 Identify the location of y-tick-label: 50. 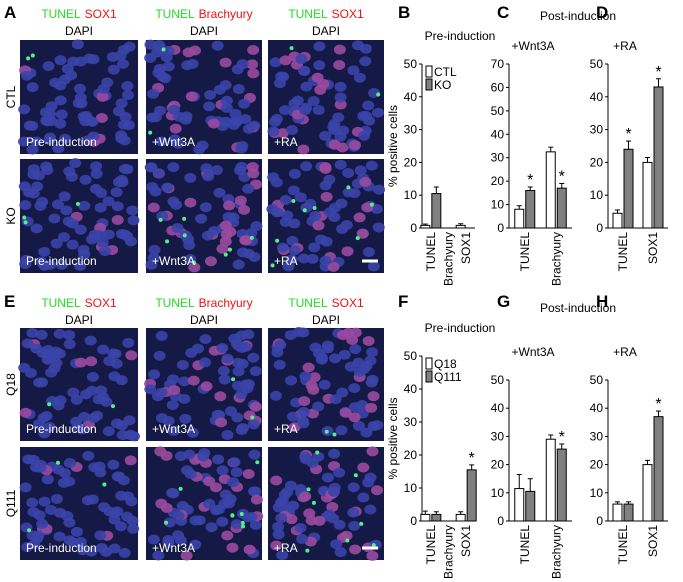
(411, 64).